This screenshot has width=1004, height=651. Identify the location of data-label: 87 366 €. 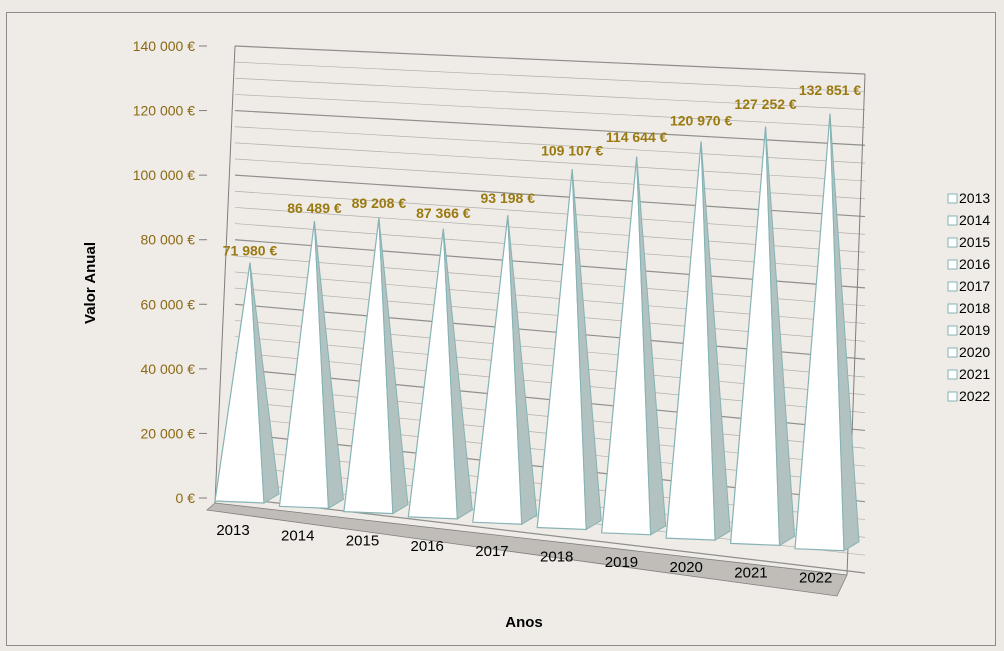
(443, 213).